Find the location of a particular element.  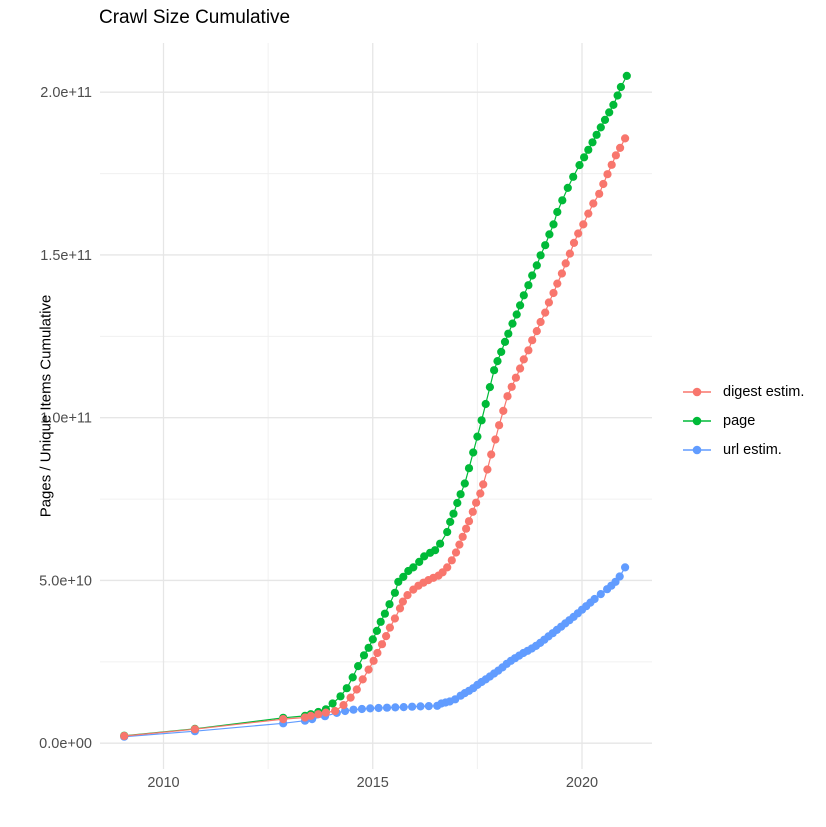

legend-key-page is located at coordinates (697, 420).